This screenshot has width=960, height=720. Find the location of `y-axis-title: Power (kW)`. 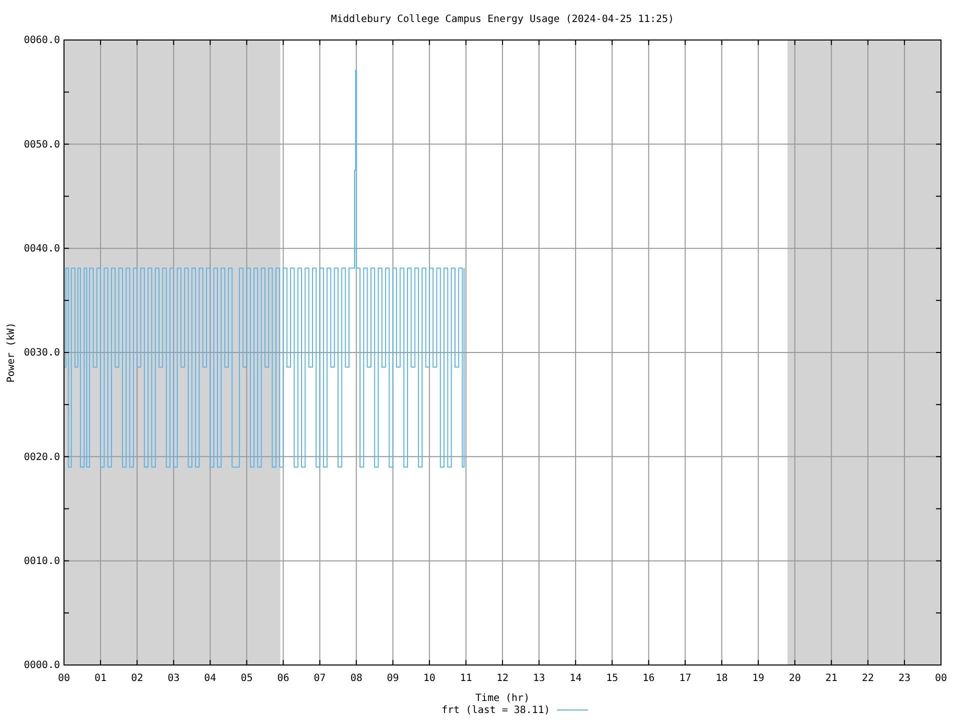

y-axis-title: Power (kW) is located at coordinates (11, 352).